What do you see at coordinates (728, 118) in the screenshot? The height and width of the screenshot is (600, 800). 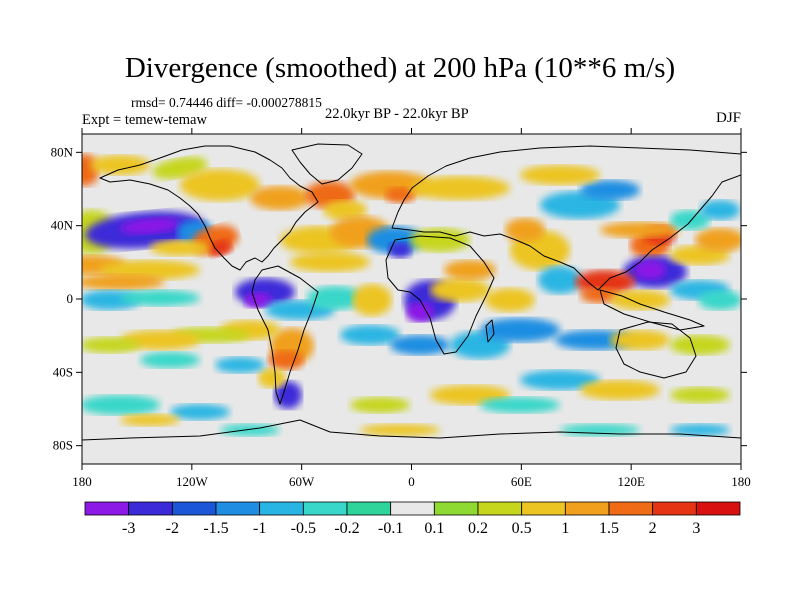 I see `season-label: DJF` at bounding box center [728, 118].